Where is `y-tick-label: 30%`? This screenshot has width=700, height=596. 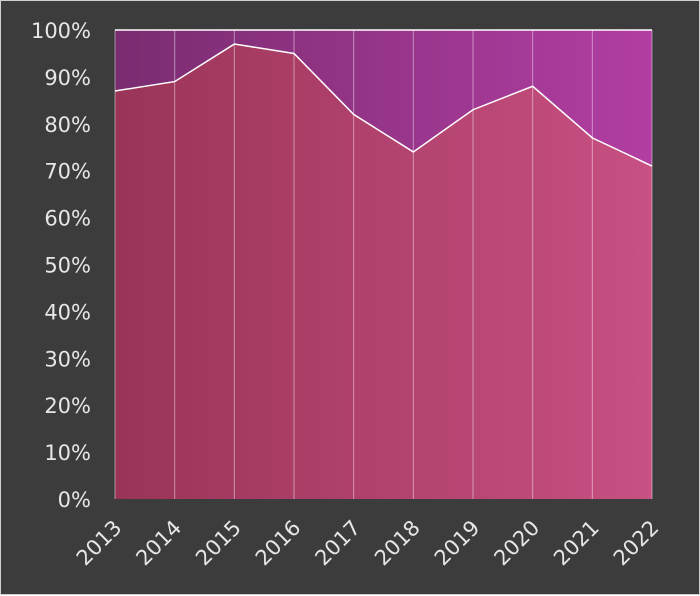 y-tick-label: 30% is located at coordinates (67, 359).